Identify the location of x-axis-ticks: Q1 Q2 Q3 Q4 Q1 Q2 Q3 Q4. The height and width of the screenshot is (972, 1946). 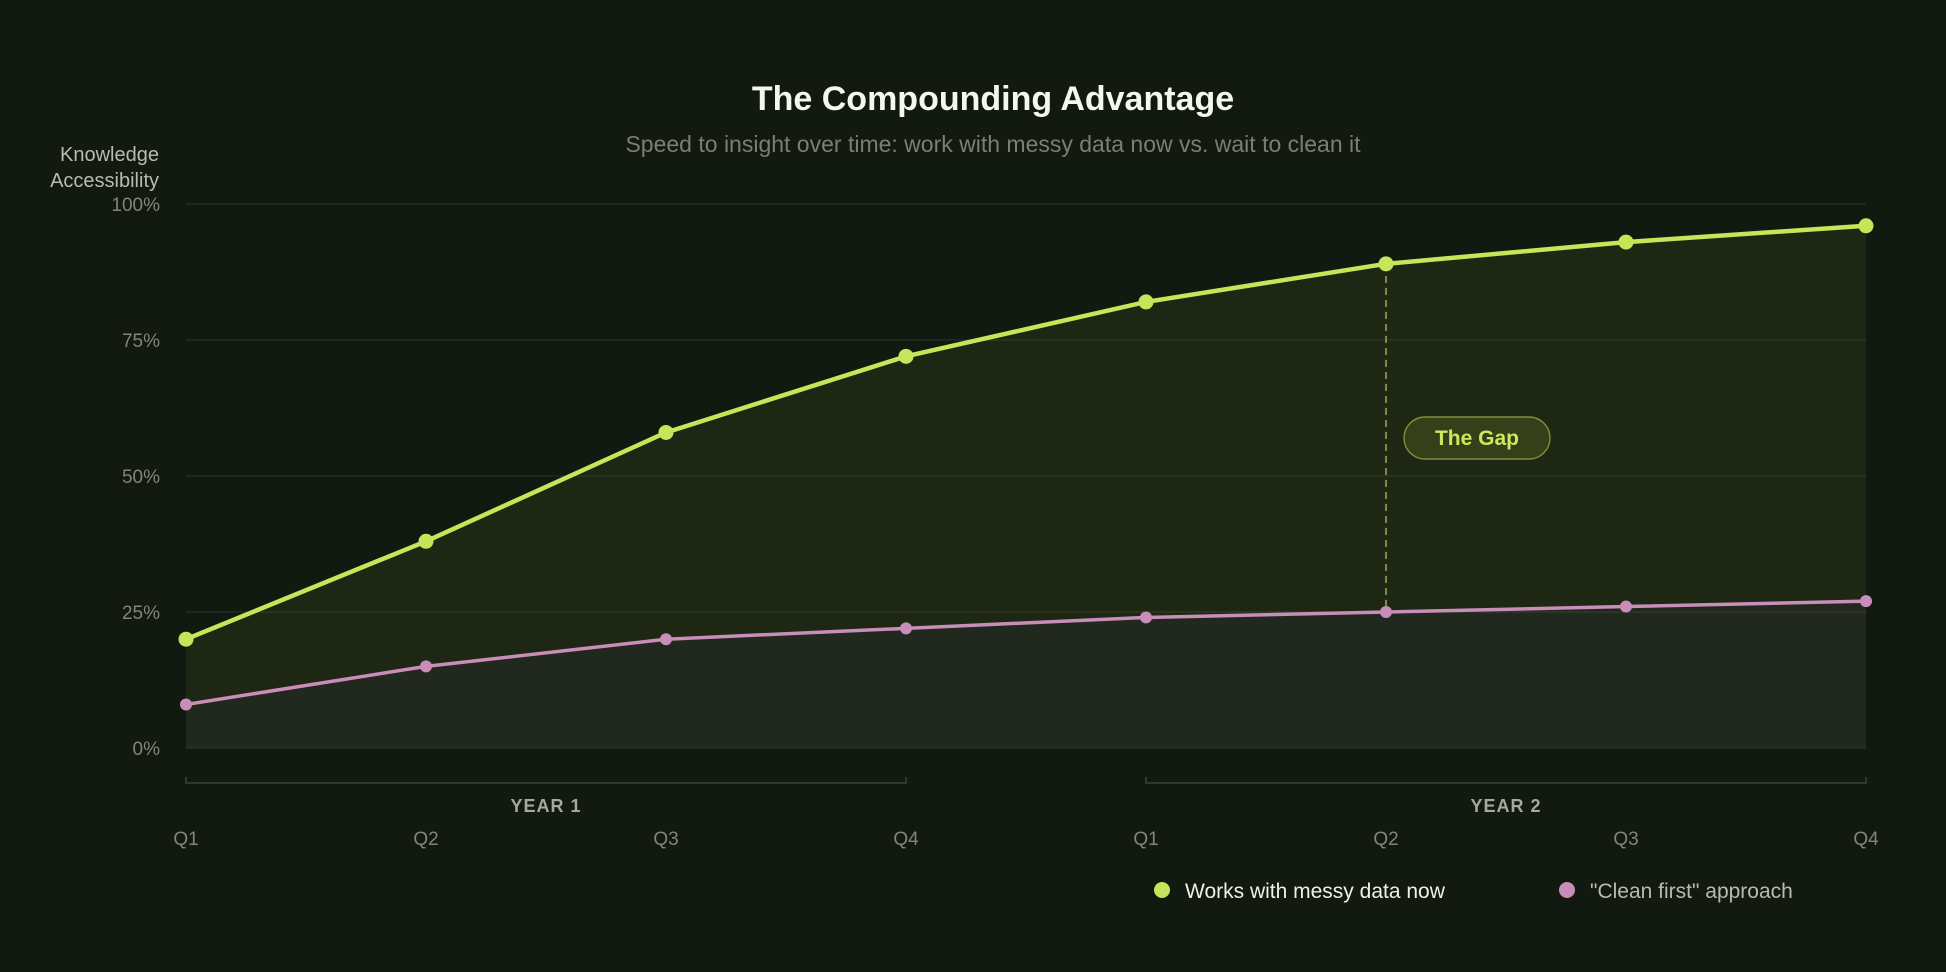
(1026, 839).